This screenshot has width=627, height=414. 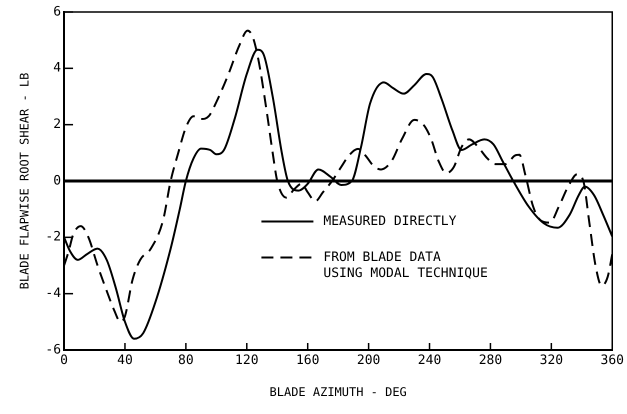 What do you see at coordinates (57, 12) in the screenshot?
I see `y-tick-label: 6` at bounding box center [57, 12].